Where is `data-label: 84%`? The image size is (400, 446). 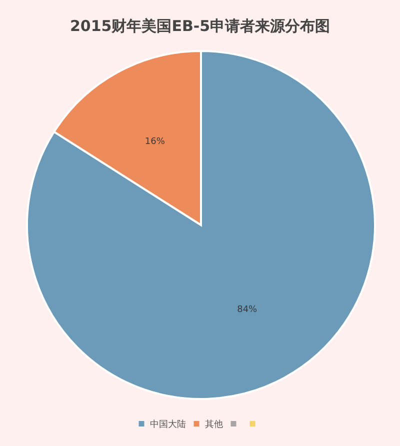 data-label: 84% is located at coordinates (247, 309).